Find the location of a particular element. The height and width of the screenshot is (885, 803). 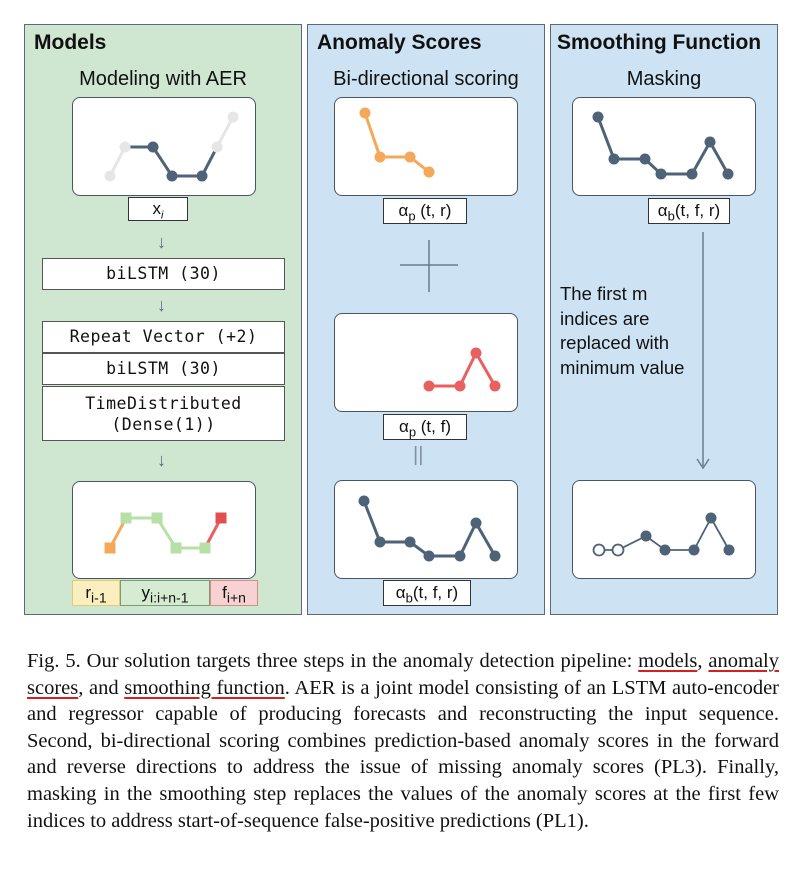

caption-fig-number: Fig. 5. is located at coordinates (54, 661).